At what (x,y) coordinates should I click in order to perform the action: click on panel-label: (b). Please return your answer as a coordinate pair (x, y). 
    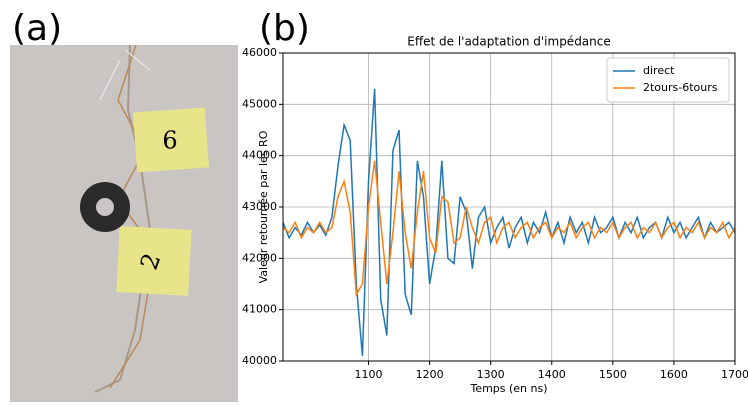
    Looking at the image, I should click on (284, 28).